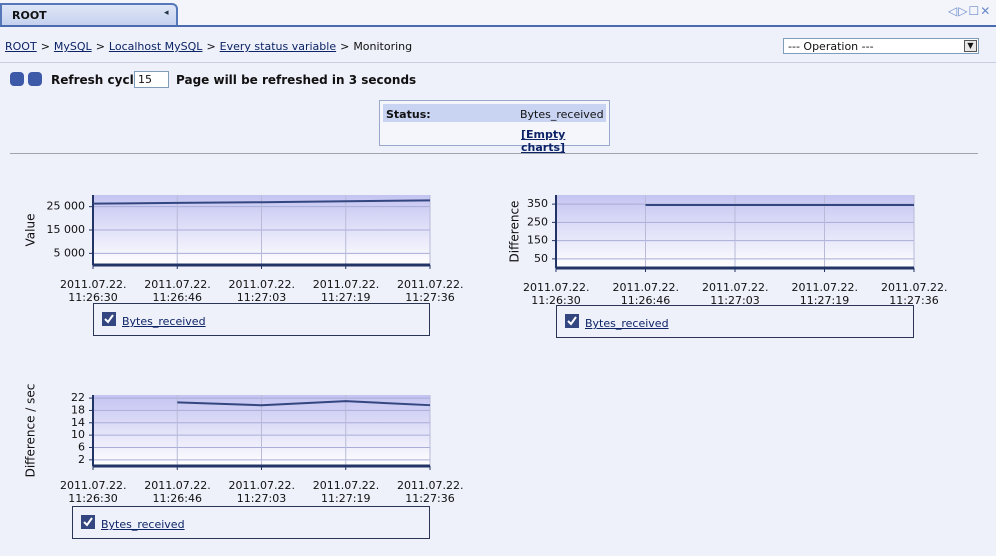  Describe the element at coordinates (81, 446) in the screenshot. I see `y-tick-label: 6` at that location.